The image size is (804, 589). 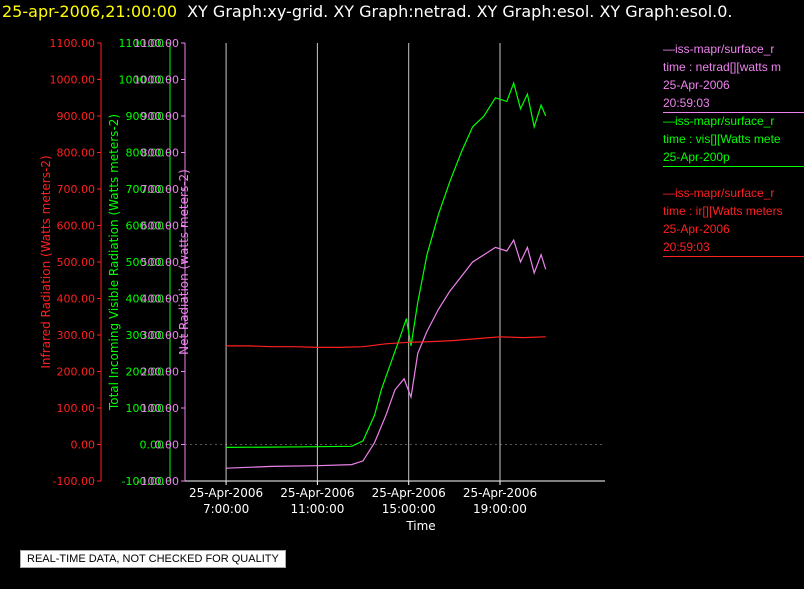 What do you see at coordinates (76, 262) in the screenshot?
I see `ir-axis-tick-label: 500.00` at bounding box center [76, 262].